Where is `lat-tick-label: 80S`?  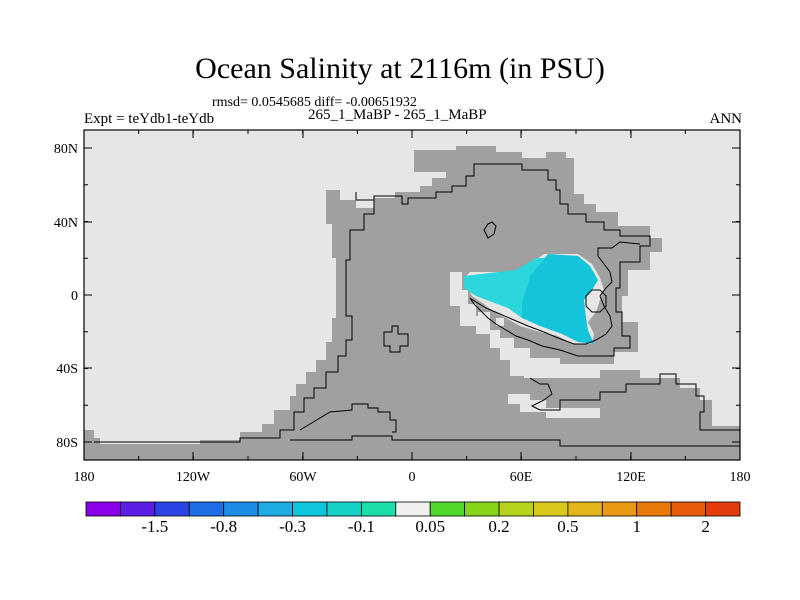
lat-tick-label: 80S is located at coordinates (67, 443).